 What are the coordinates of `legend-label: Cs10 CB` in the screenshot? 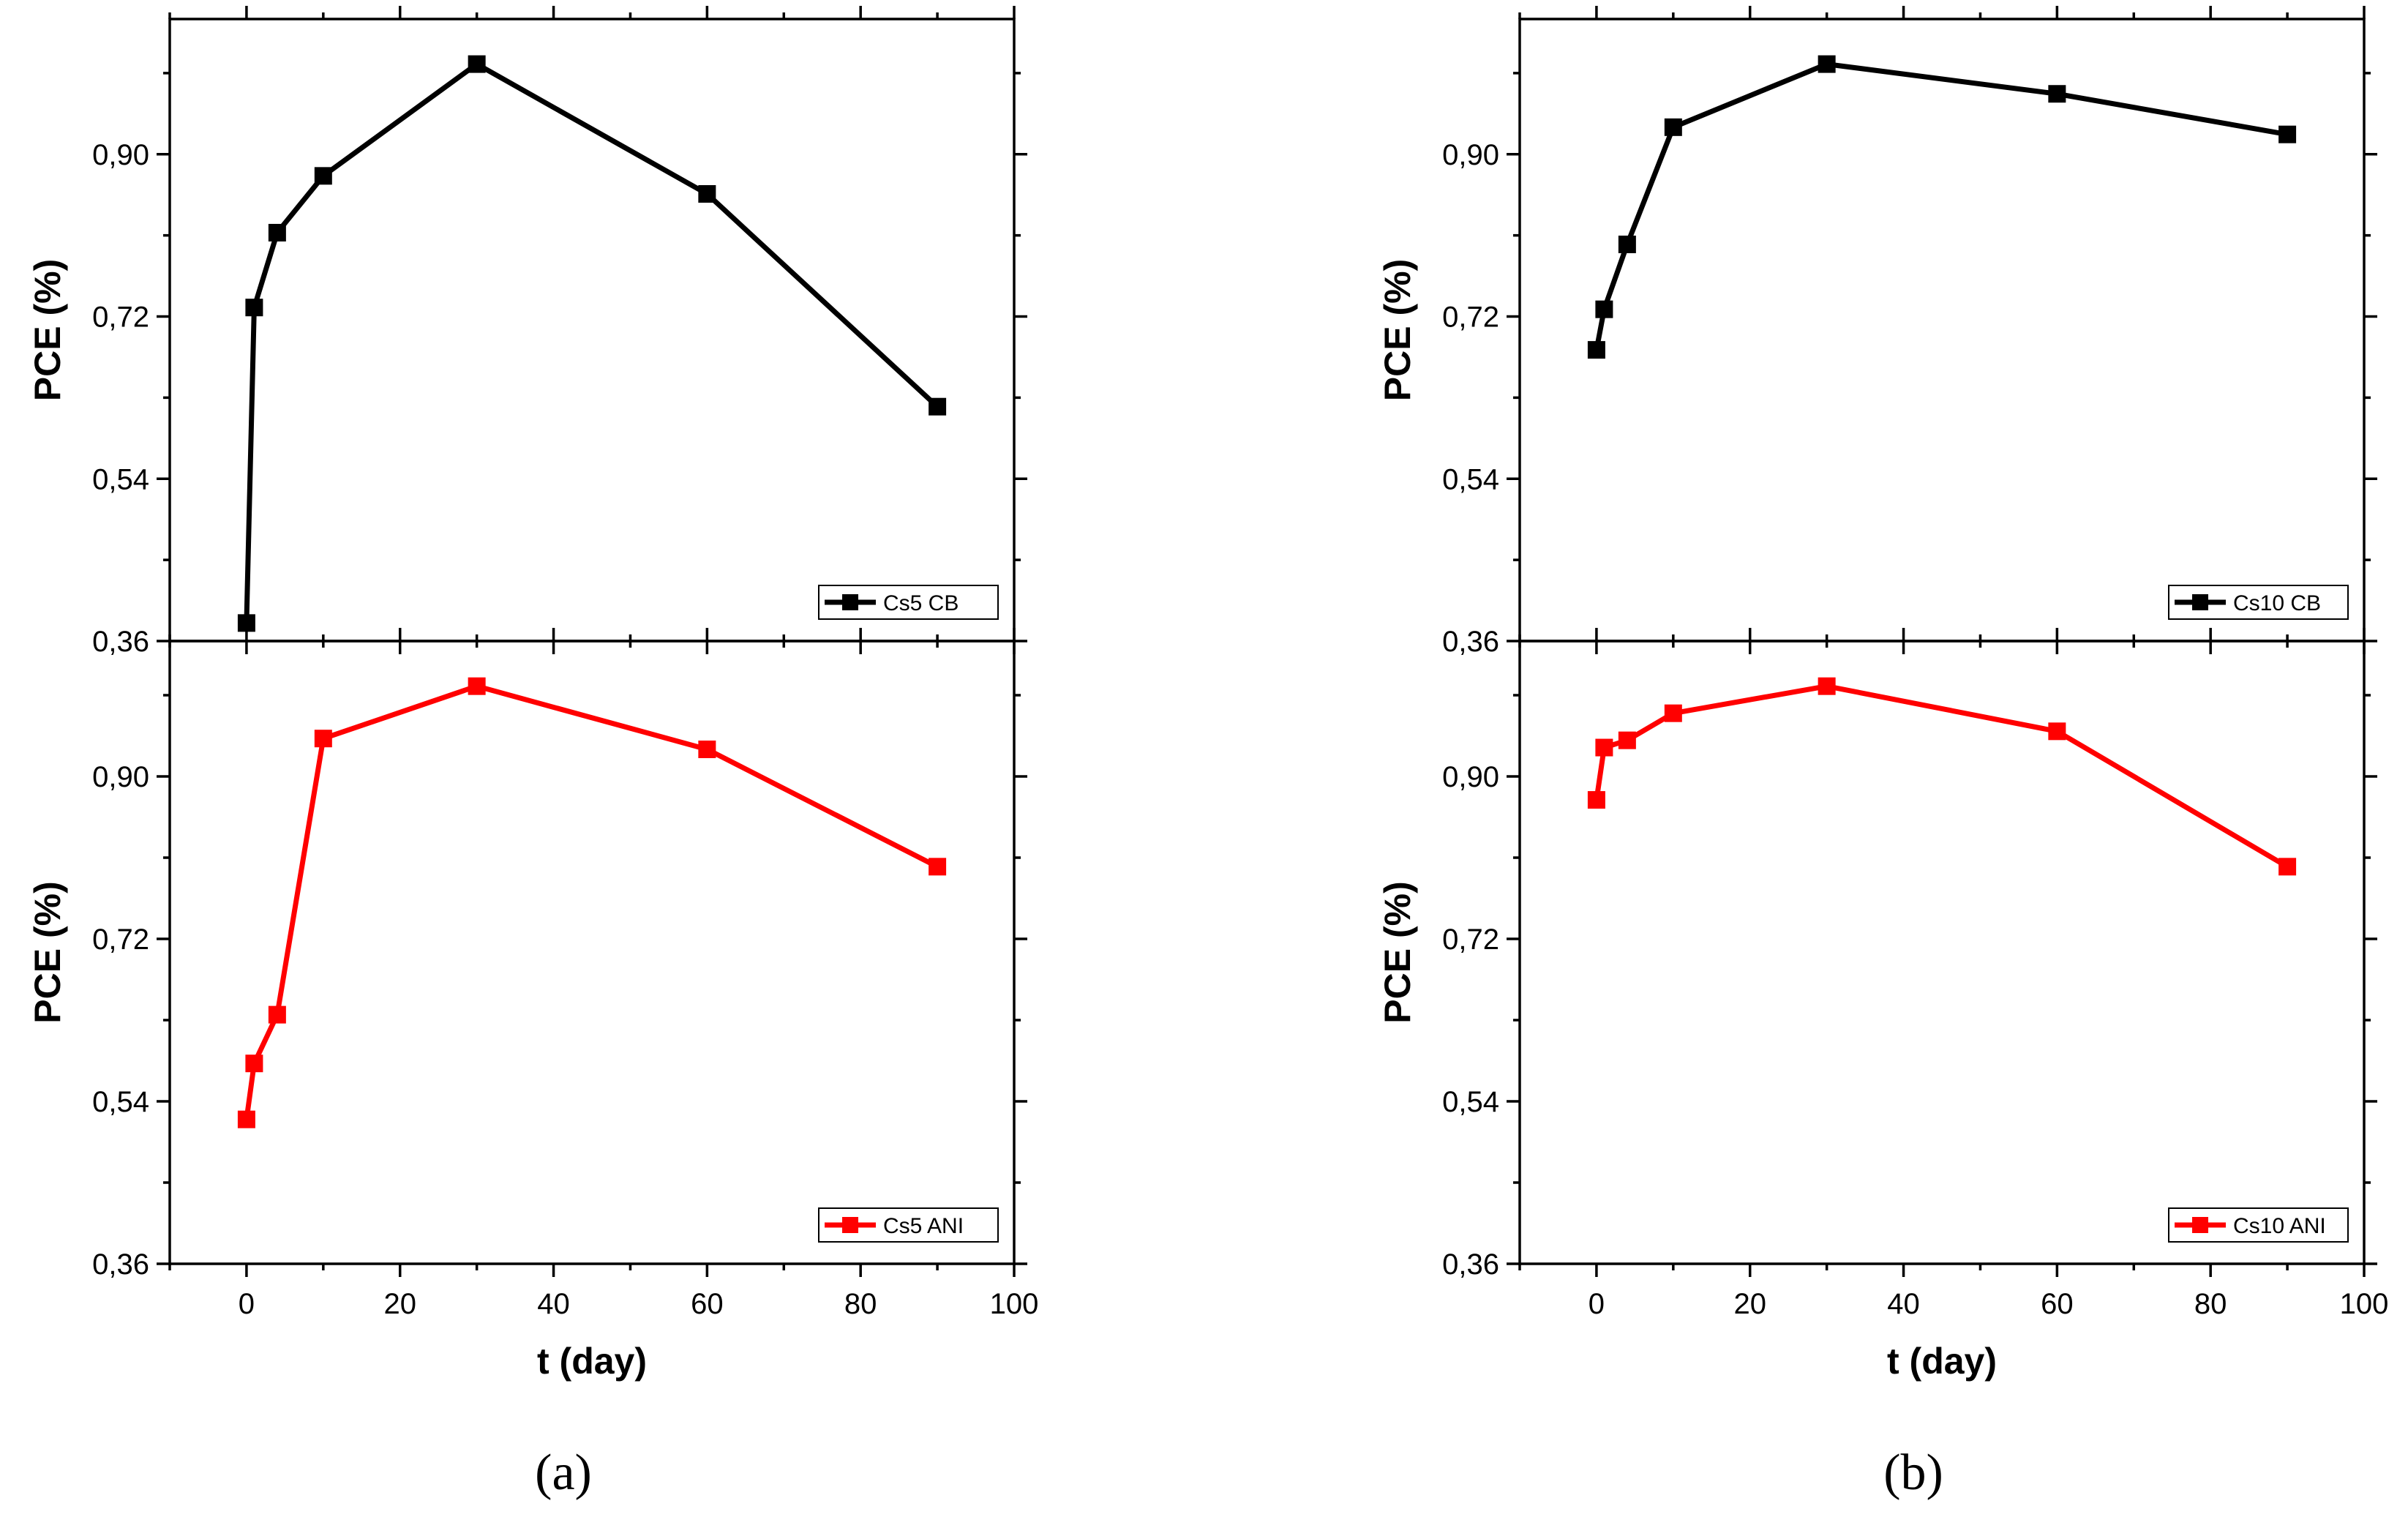 It's located at (2277, 603).